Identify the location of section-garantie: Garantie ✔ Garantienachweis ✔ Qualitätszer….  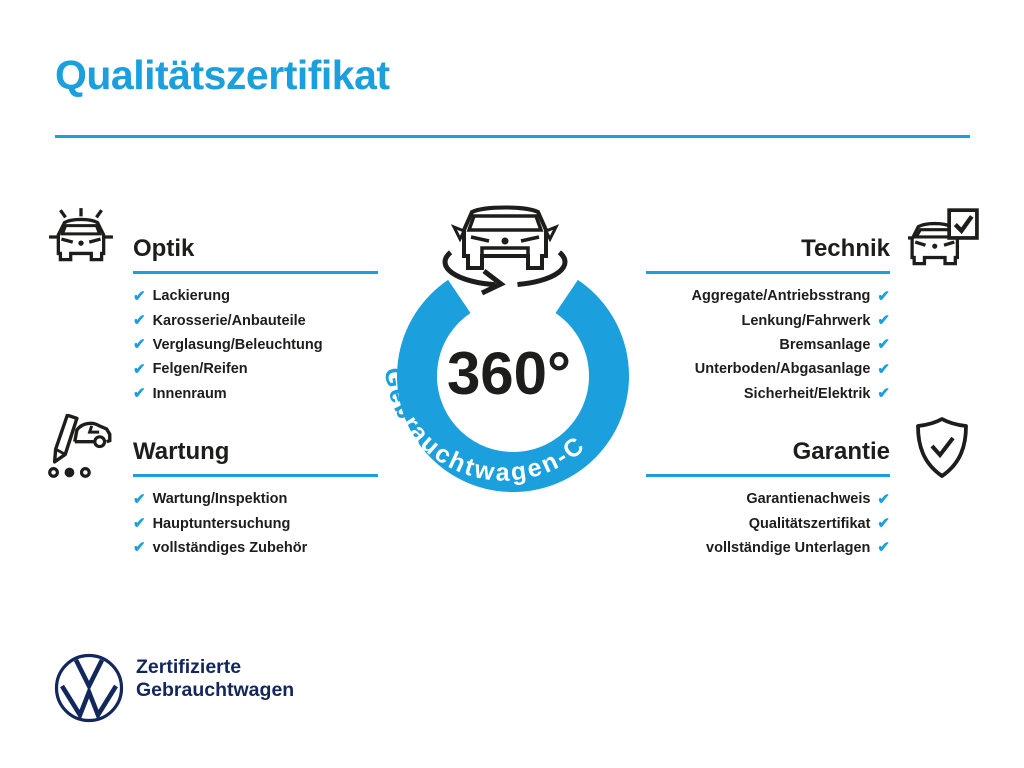
(768, 499).